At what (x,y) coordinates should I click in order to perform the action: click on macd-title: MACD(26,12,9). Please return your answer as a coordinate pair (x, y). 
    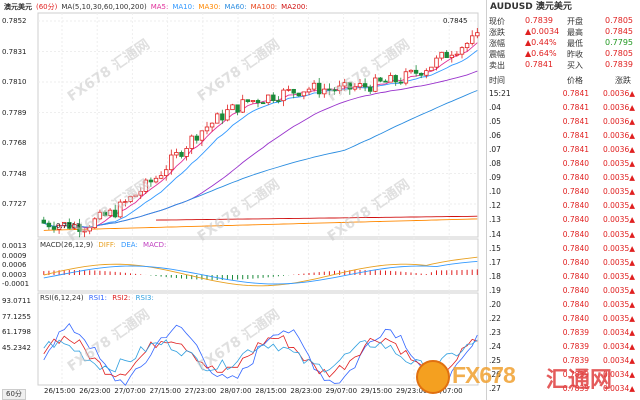
    Looking at the image, I should click on (67, 245).